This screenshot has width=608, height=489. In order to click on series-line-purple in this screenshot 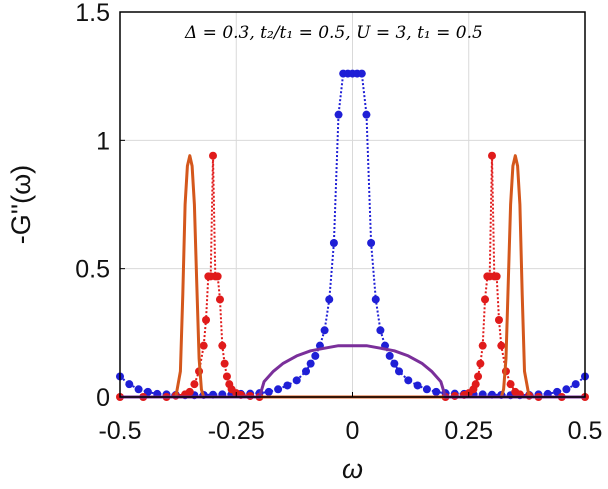, I will do `click(352, 371)`.